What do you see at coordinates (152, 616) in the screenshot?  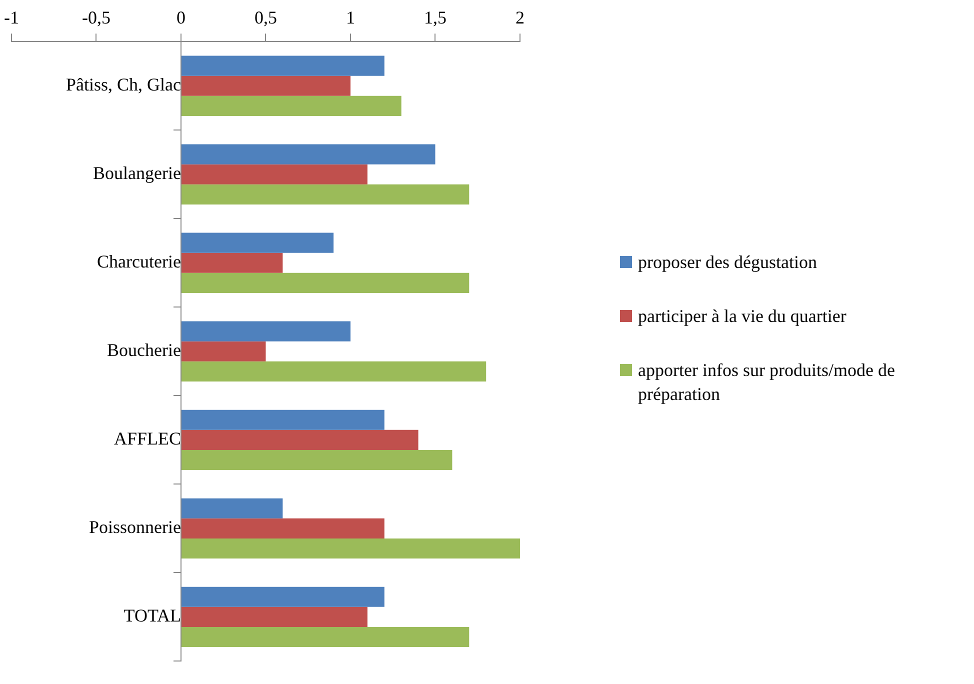 I see `y-tick-label: TOTAL` at bounding box center [152, 616].